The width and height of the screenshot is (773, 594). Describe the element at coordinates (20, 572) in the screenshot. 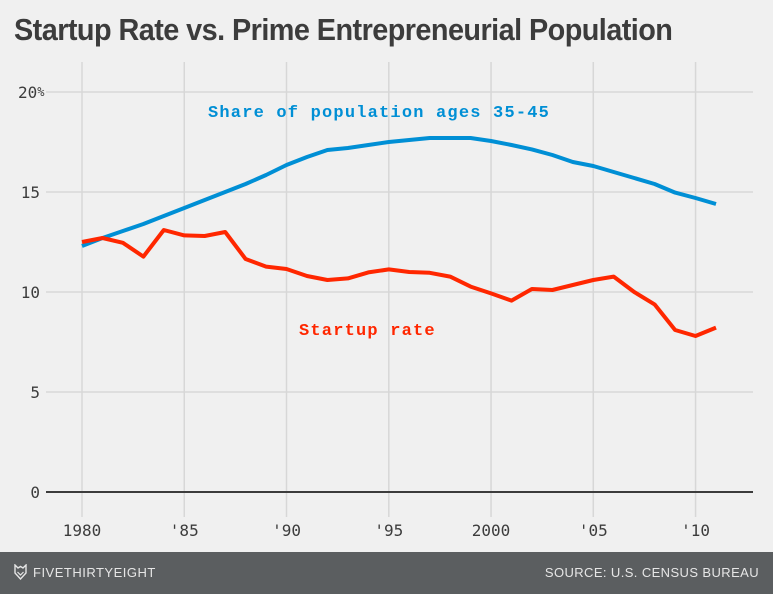

I see `fox-logo-icon` at that location.